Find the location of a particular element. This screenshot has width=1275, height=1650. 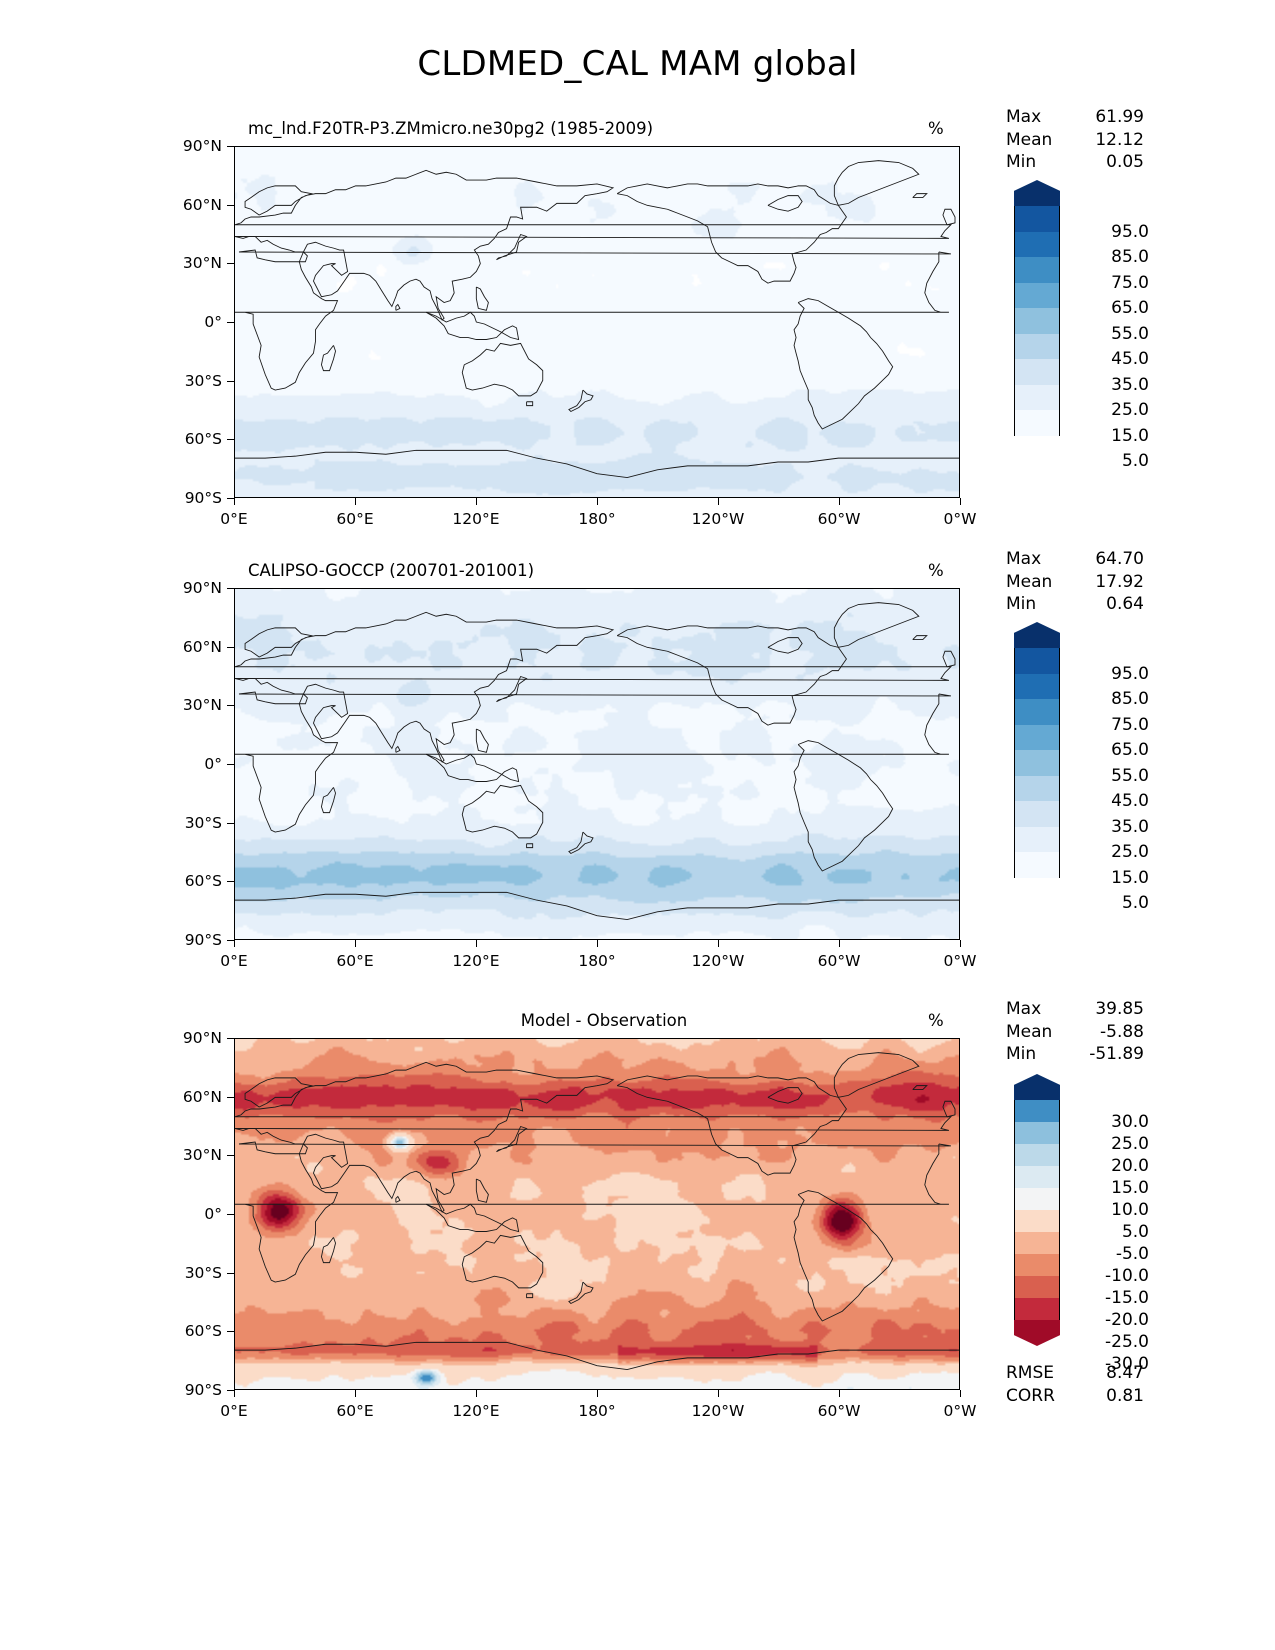

xtick-label: 60°E is located at coordinates (355, 961).